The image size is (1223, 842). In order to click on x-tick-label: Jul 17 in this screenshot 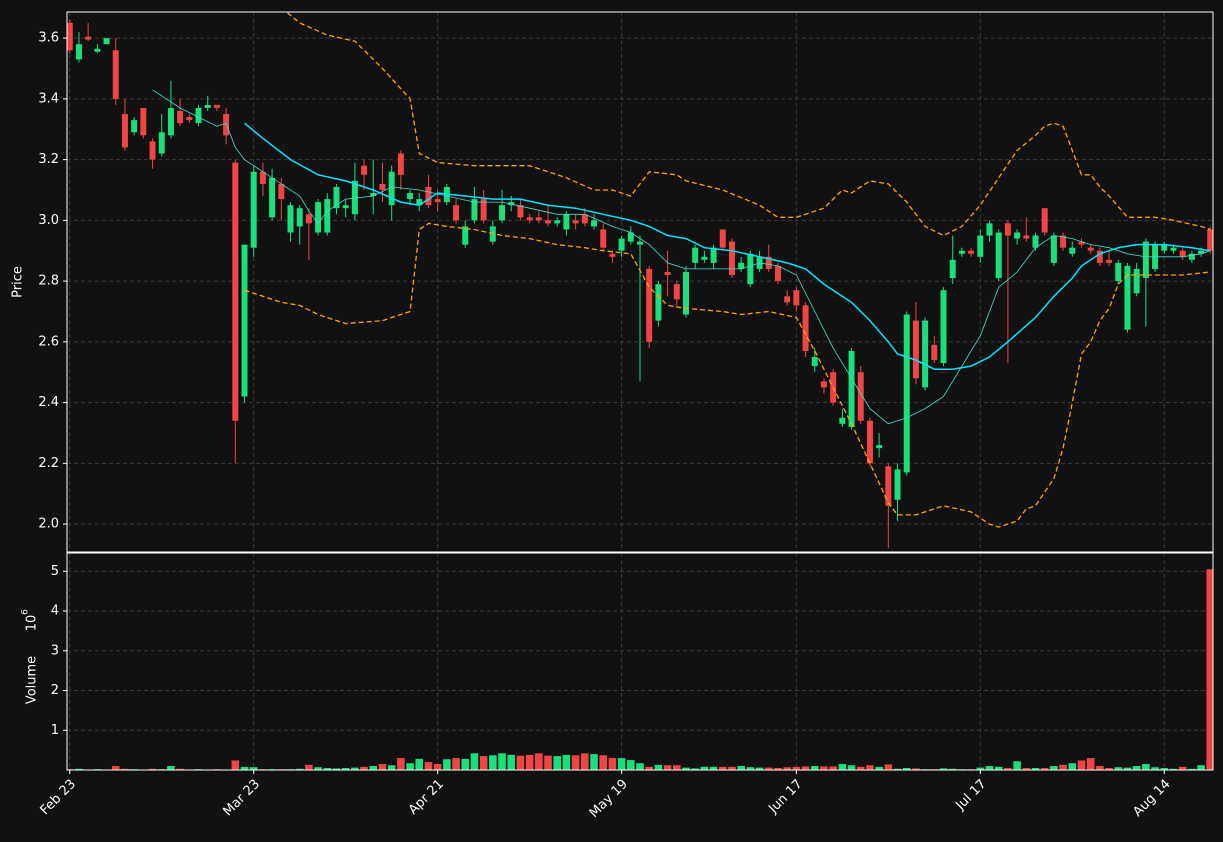, I will do `click(971, 795)`.